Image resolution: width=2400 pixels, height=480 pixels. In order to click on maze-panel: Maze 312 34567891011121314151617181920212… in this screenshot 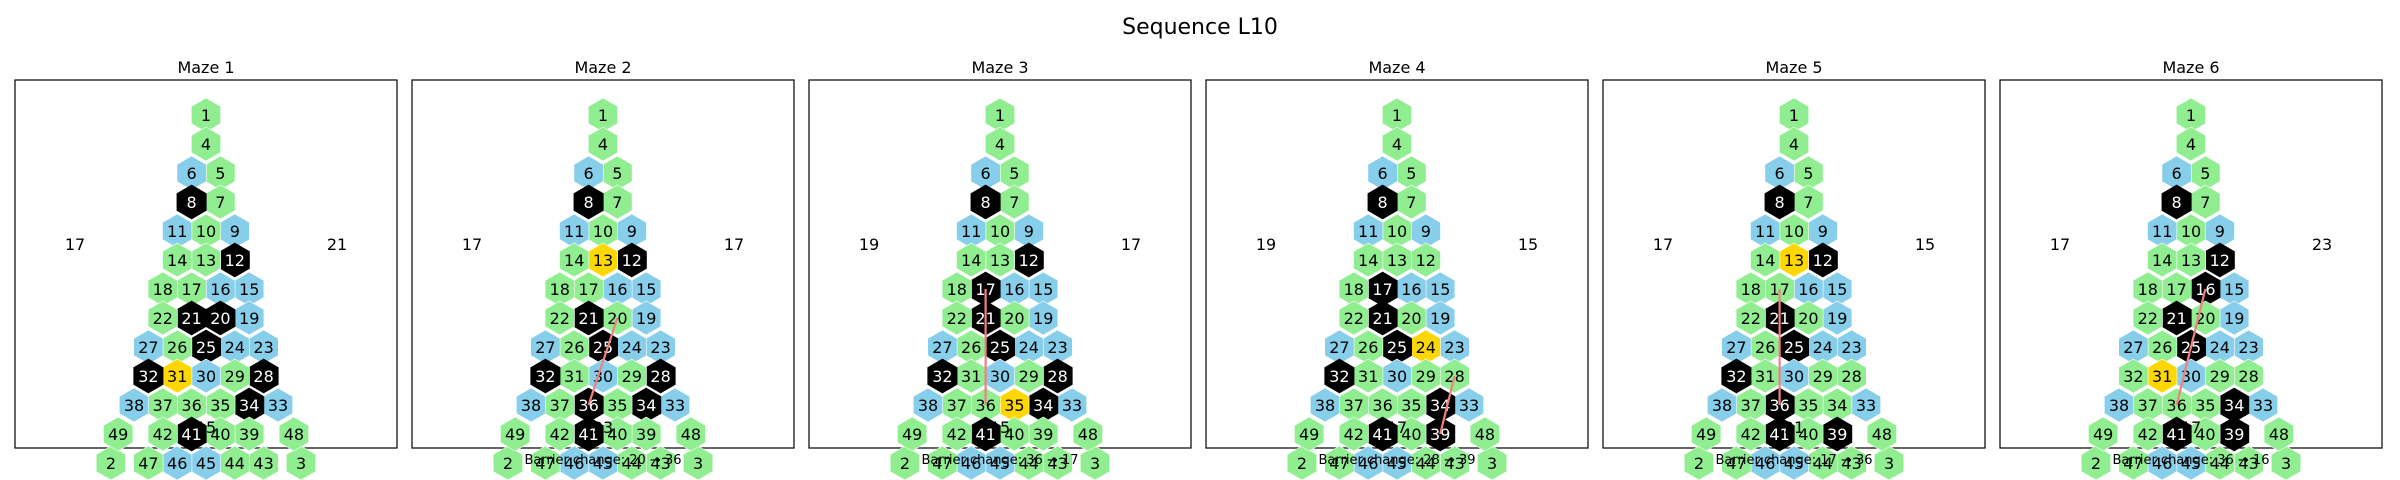, I will do `click(1000, 269)`.